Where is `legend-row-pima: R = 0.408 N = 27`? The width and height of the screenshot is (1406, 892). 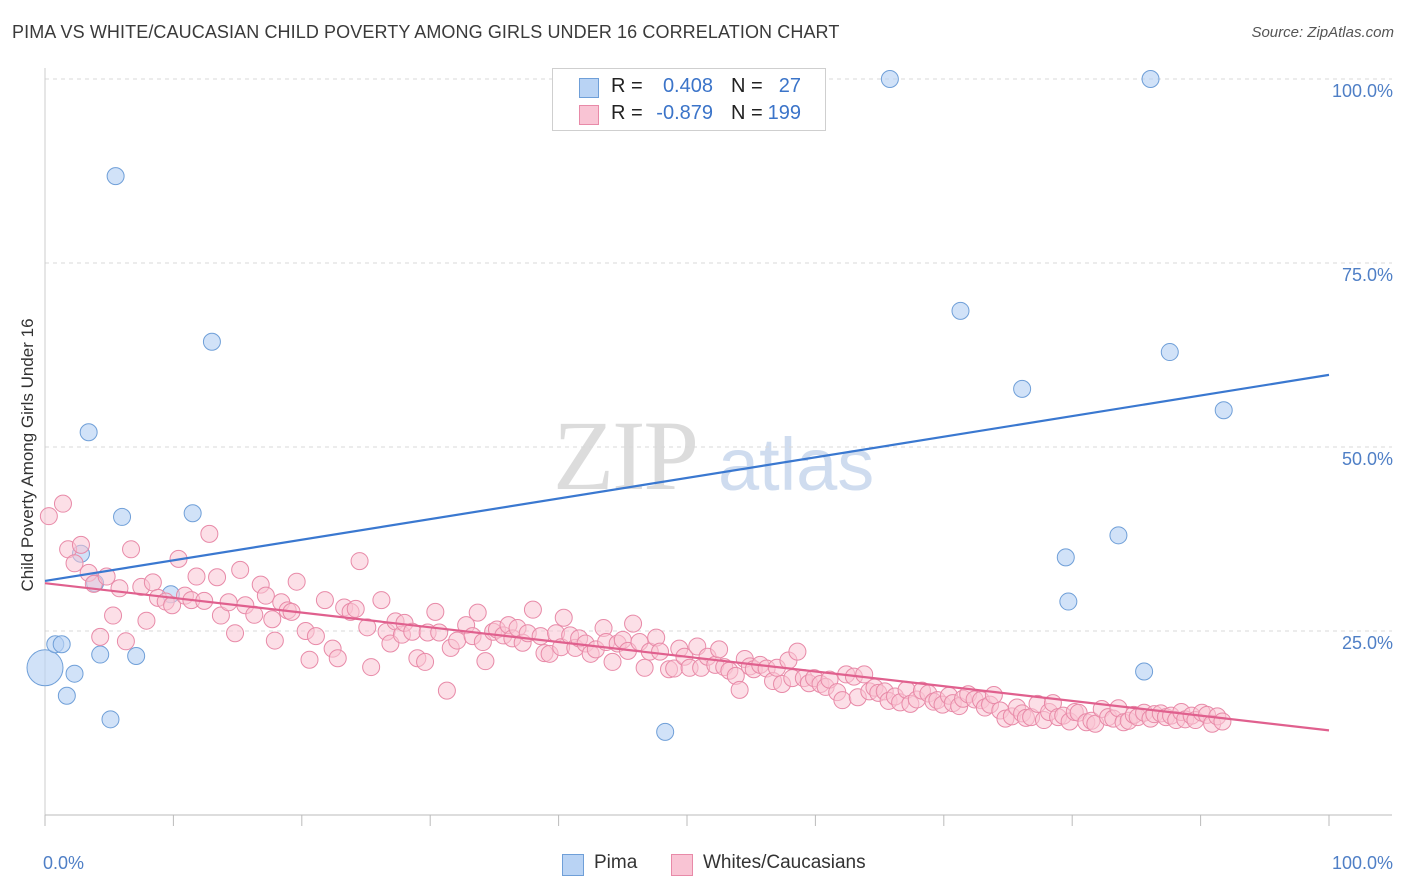 legend-row-pima: R = 0.408 N = 27 is located at coordinates (689, 87).